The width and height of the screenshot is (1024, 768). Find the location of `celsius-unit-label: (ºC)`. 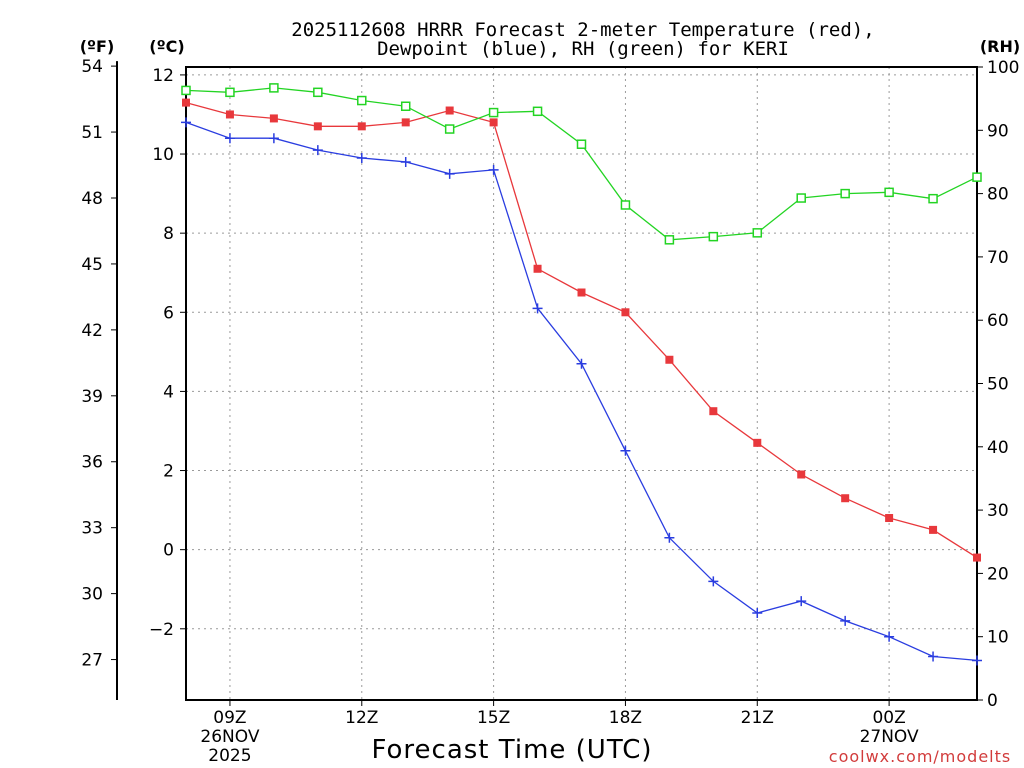

celsius-unit-label: (ºC) is located at coordinates (166, 46).